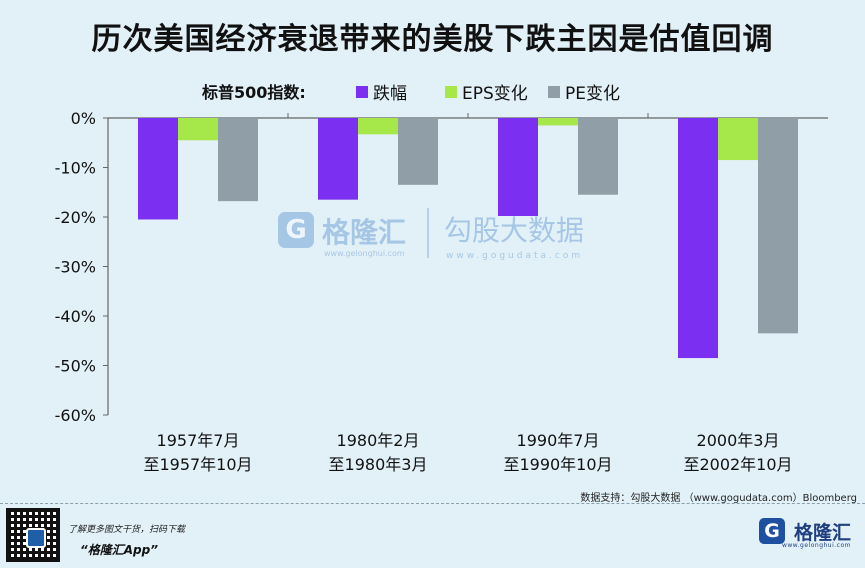 This screenshot has width=865, height=568. Describe the element at coordinates (378, 464) in the screenshot. I see `x-tick-label: 至1980年3月` at that location.